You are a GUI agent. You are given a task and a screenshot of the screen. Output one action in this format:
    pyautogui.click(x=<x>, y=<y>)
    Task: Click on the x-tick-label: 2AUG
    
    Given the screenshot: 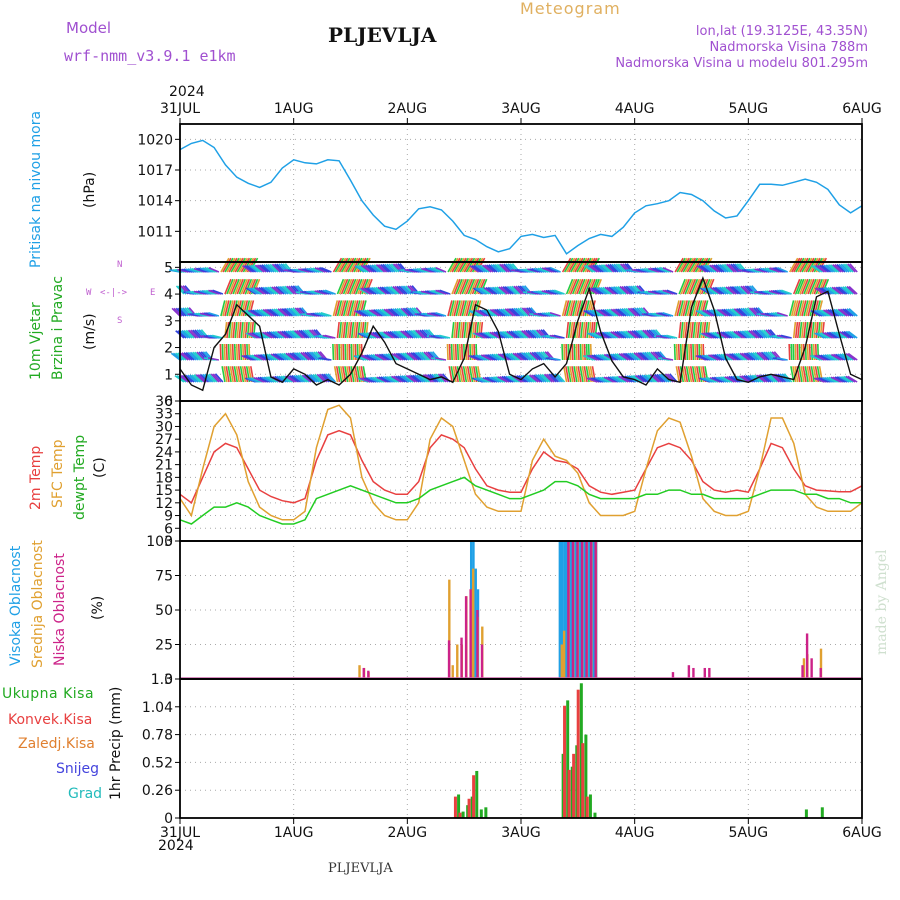 What is the action you would take?
    pyautogui.click(x=408, y=833)
    